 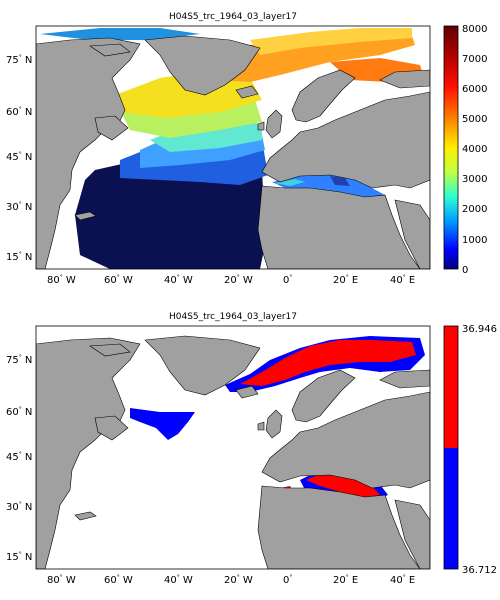 I want to click on cbar-tick-8000: 8000, so click(x=474, y=29).